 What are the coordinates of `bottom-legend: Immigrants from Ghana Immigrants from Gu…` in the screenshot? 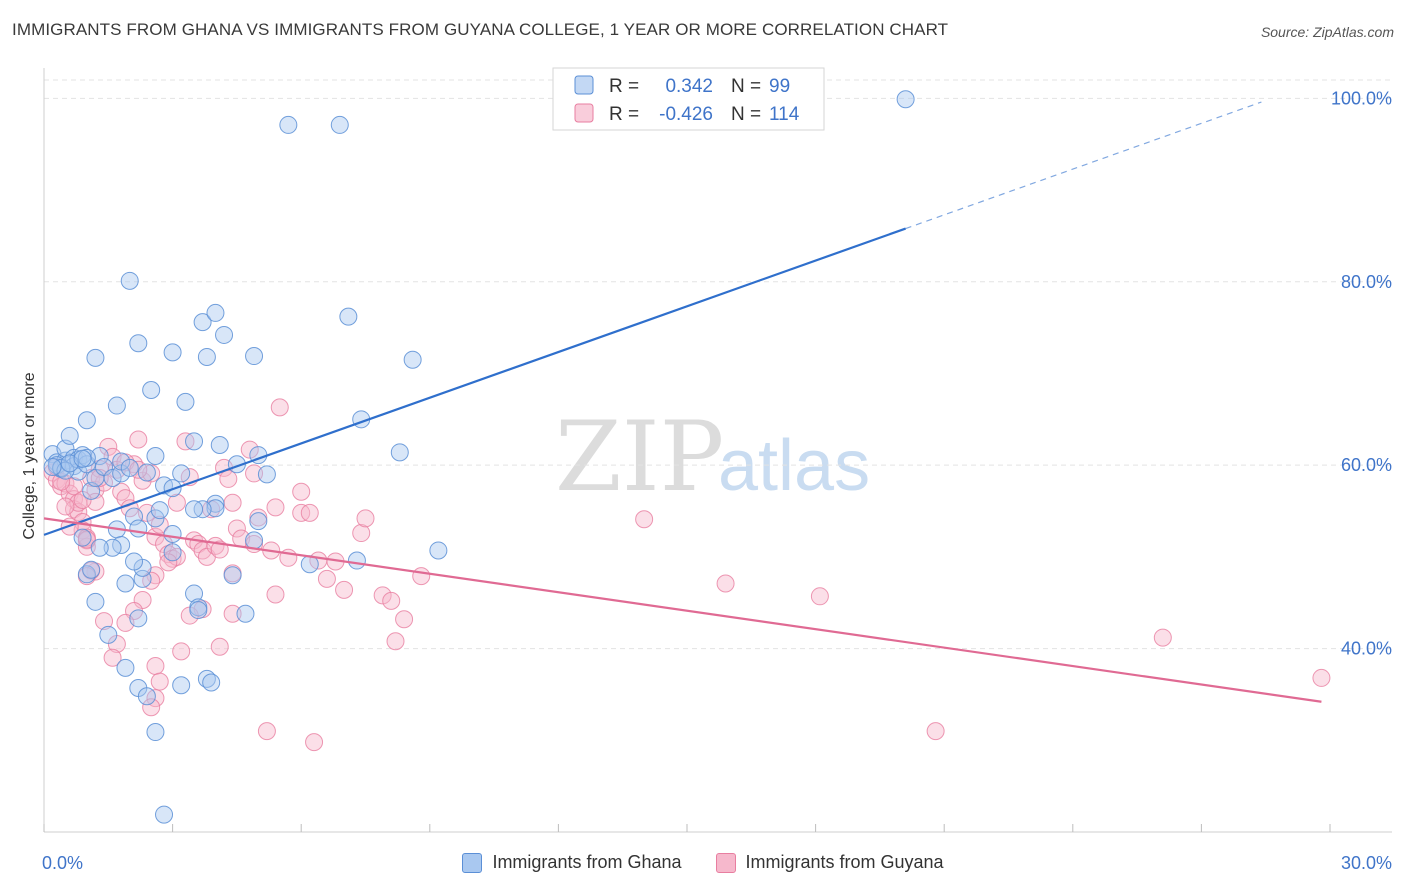 It's located at (703, 862).